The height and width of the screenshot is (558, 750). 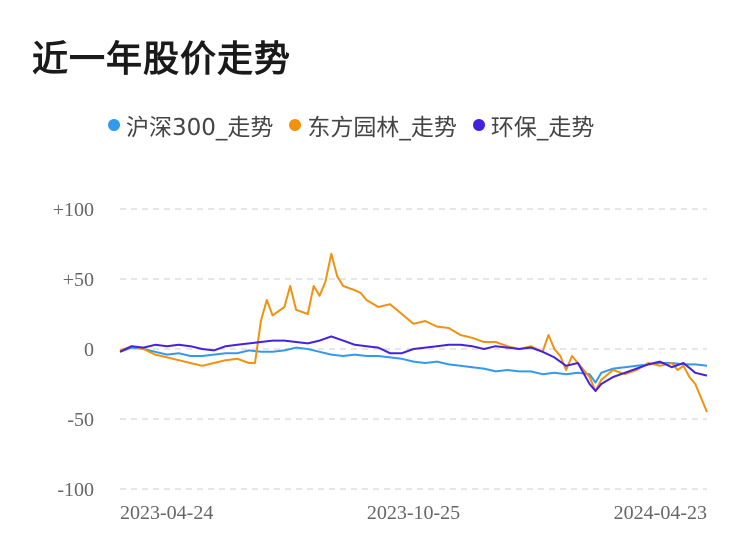 What do you see at coordinates (478, 125) in the screenshot?
I see `legend-dot-hb` at bounding box center [478, 125].